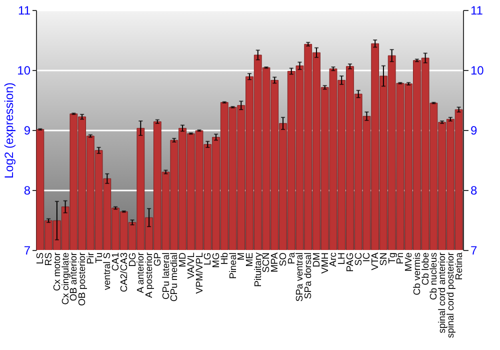 The image size is (500, 350). Describe the element at coordinates (191, 265) in the screenshot. I see `x-tick-label: VA/VL` at that location.